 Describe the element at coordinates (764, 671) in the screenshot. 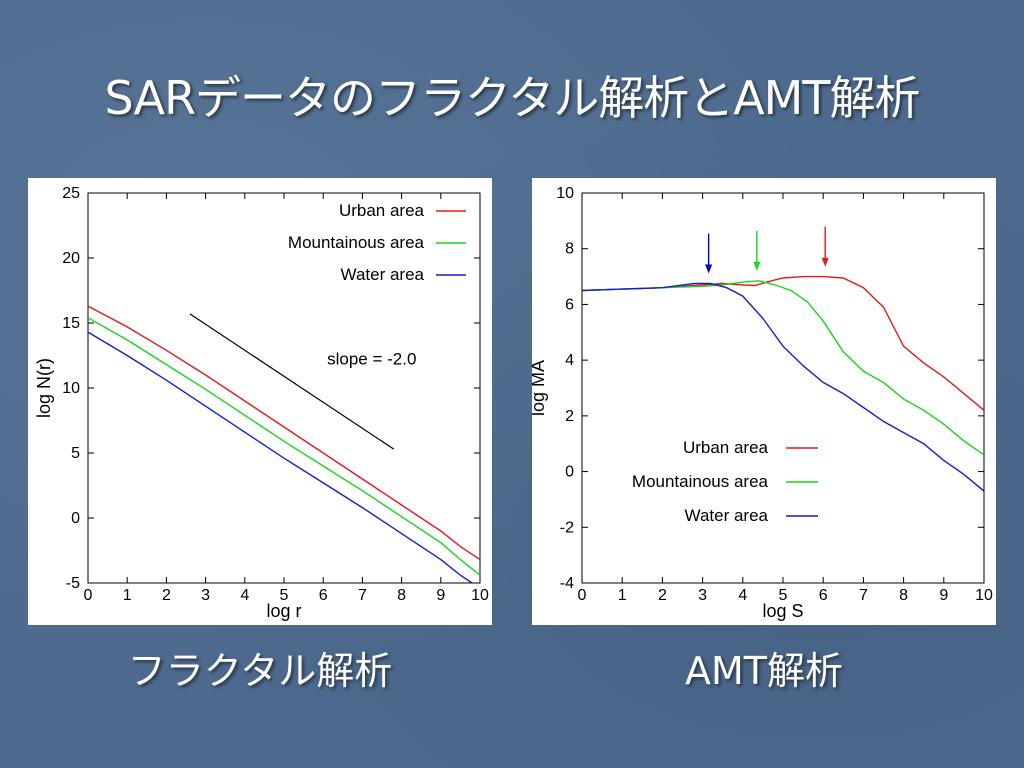

I see `amt-caption: AMT解析` at that location.